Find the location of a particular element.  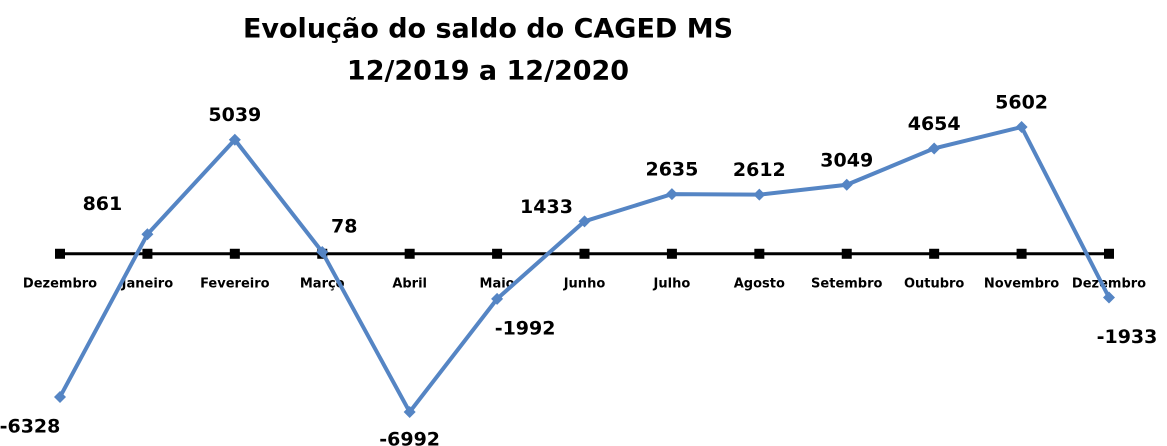

data-label: 5039 is located at coordinates (234, 115).